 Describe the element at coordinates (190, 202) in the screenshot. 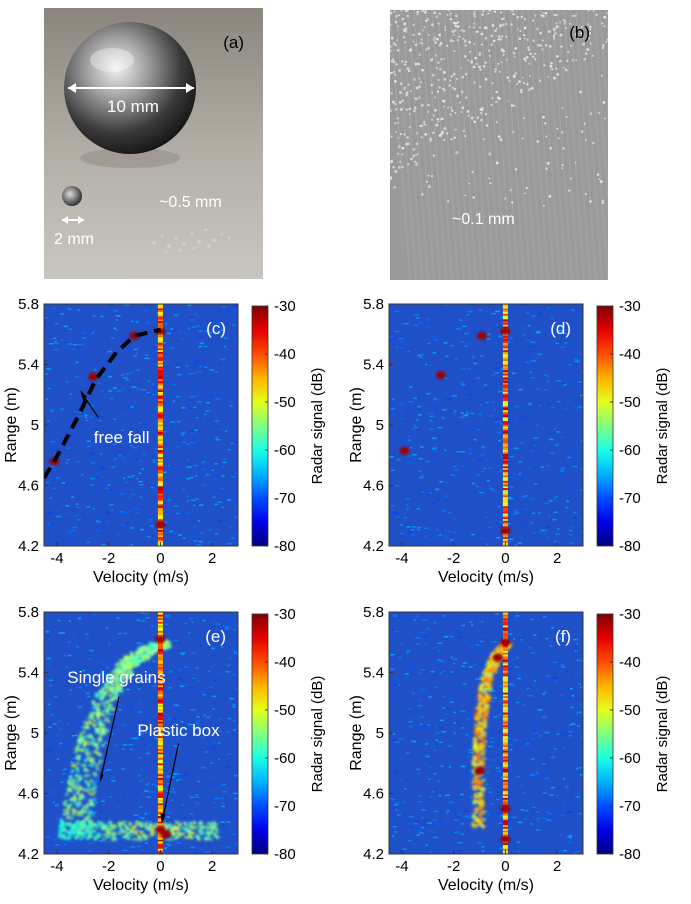

I see `sand-size-annotation: ~0.5 mm` at that location.